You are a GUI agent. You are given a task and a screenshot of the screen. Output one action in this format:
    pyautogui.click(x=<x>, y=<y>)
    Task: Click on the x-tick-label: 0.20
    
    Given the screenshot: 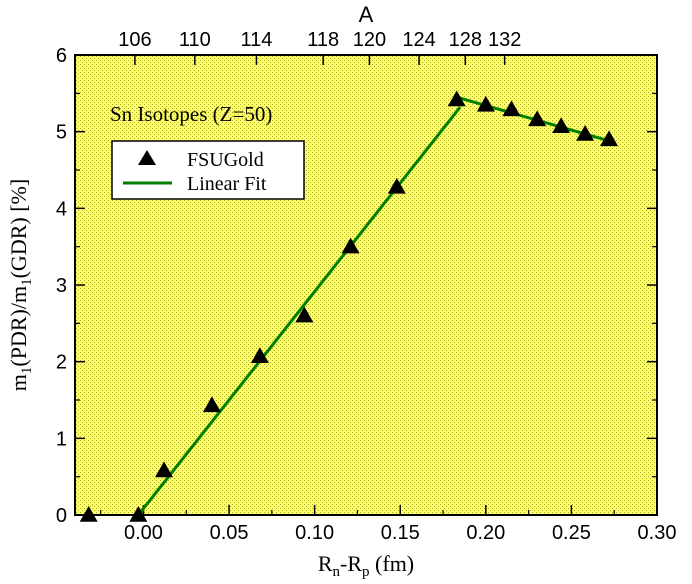 What is the action you would take?
    pyautogui.click(x=485, y=533)
    